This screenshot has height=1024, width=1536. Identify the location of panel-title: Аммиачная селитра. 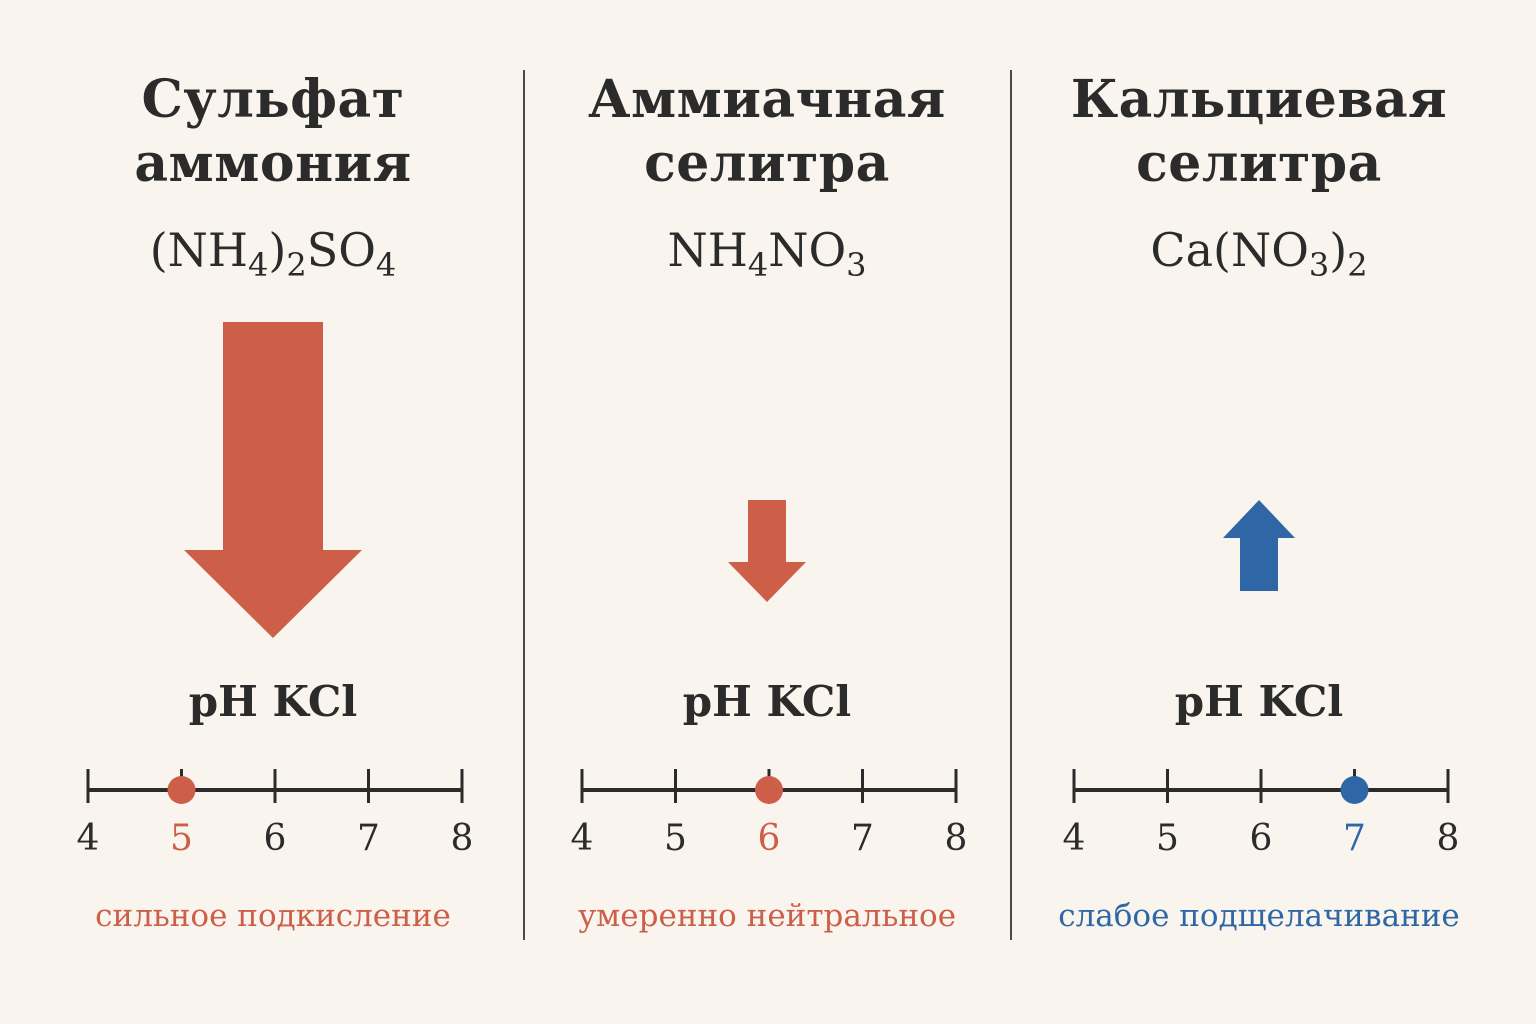
(767, 132).